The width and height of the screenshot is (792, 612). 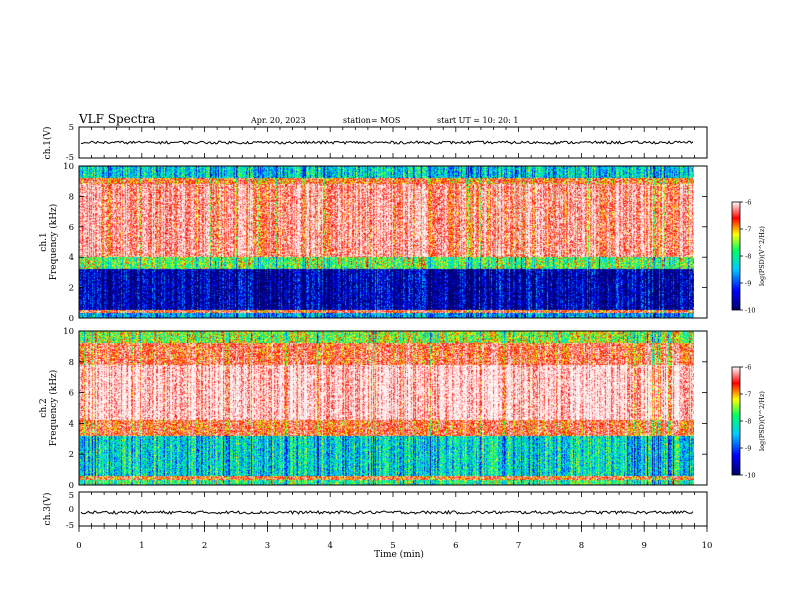 I want to click on ch1-ytick-top: 5, so click(x=71, y=128).